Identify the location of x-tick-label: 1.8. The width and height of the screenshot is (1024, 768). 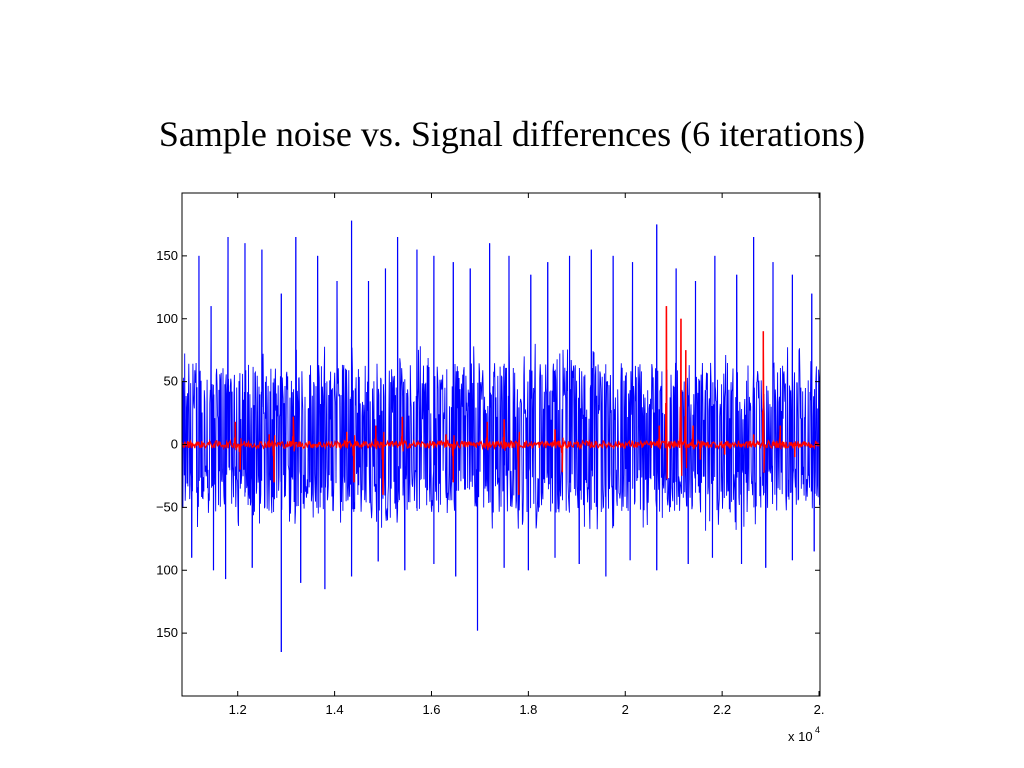
(528, 709).